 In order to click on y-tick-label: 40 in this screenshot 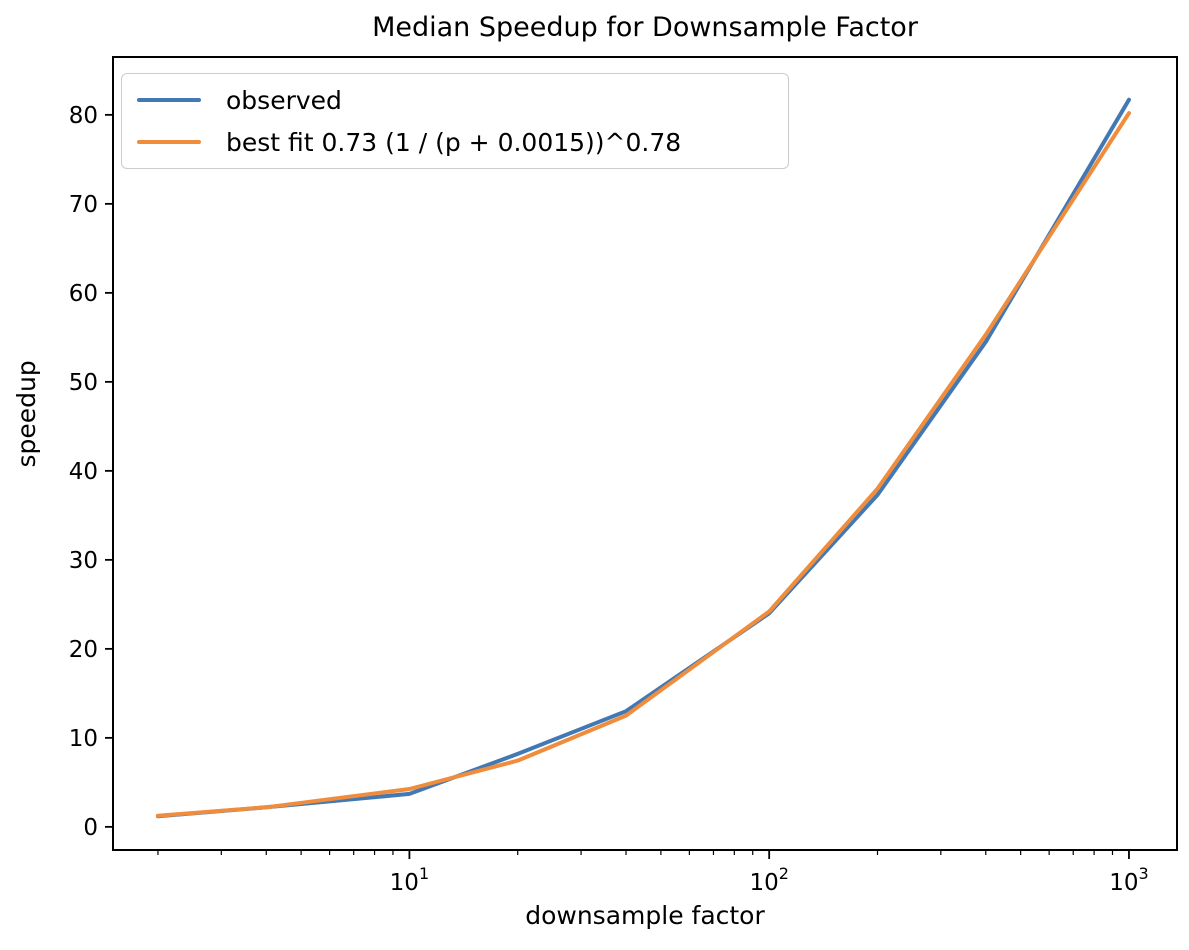, I will do `click(83, 472)`.